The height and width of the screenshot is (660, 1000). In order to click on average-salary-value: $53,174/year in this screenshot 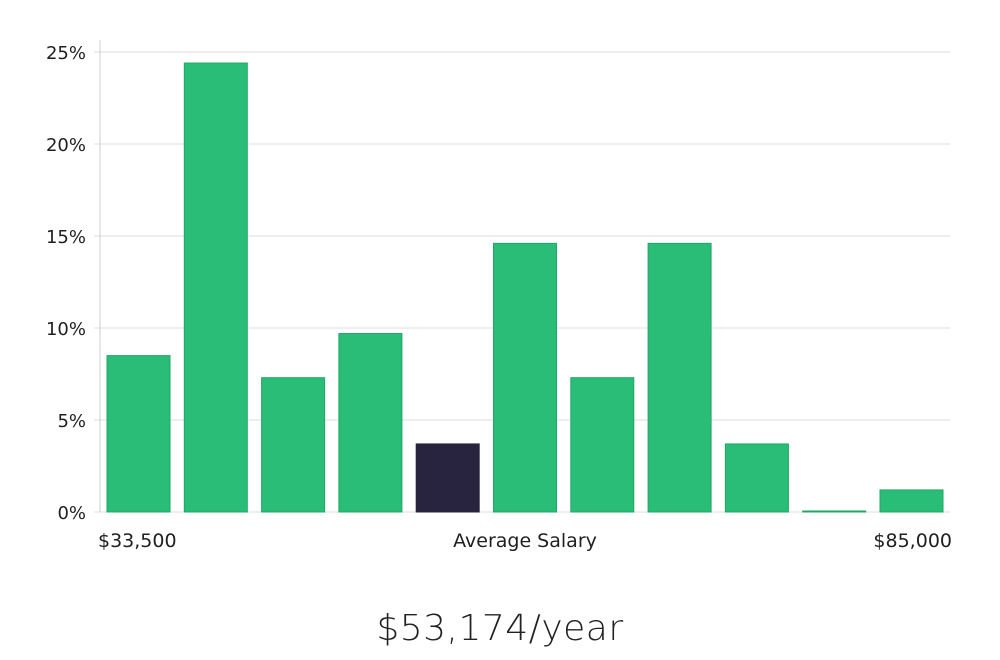, I will do `click(500, 628)`.